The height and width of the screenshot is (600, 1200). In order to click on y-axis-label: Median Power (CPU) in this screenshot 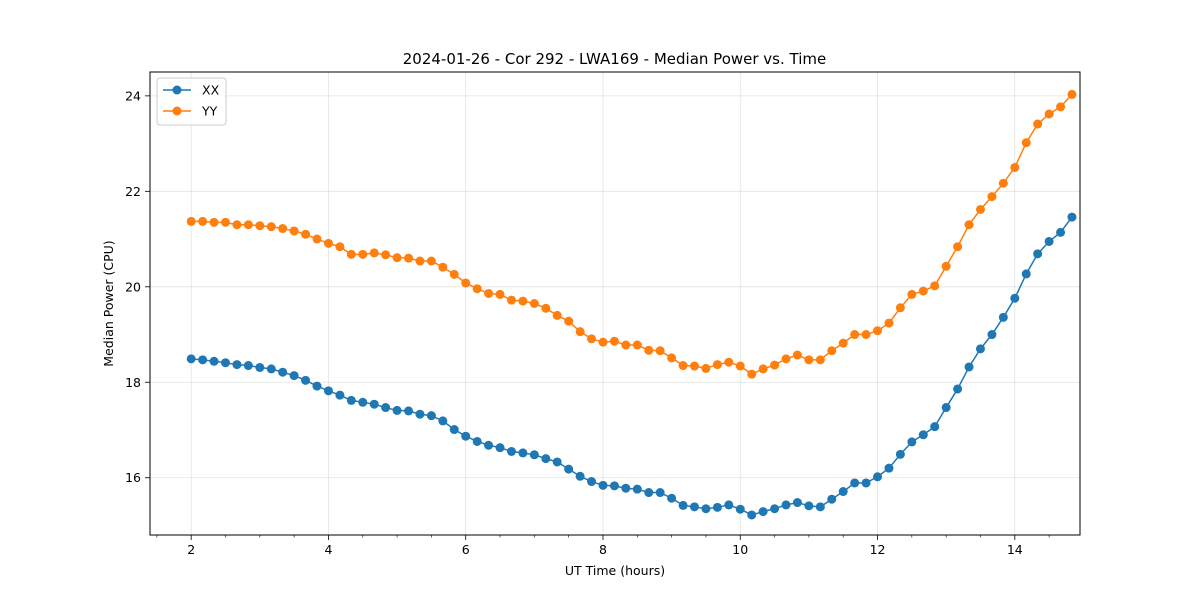, I will do `click(108, 303)`.